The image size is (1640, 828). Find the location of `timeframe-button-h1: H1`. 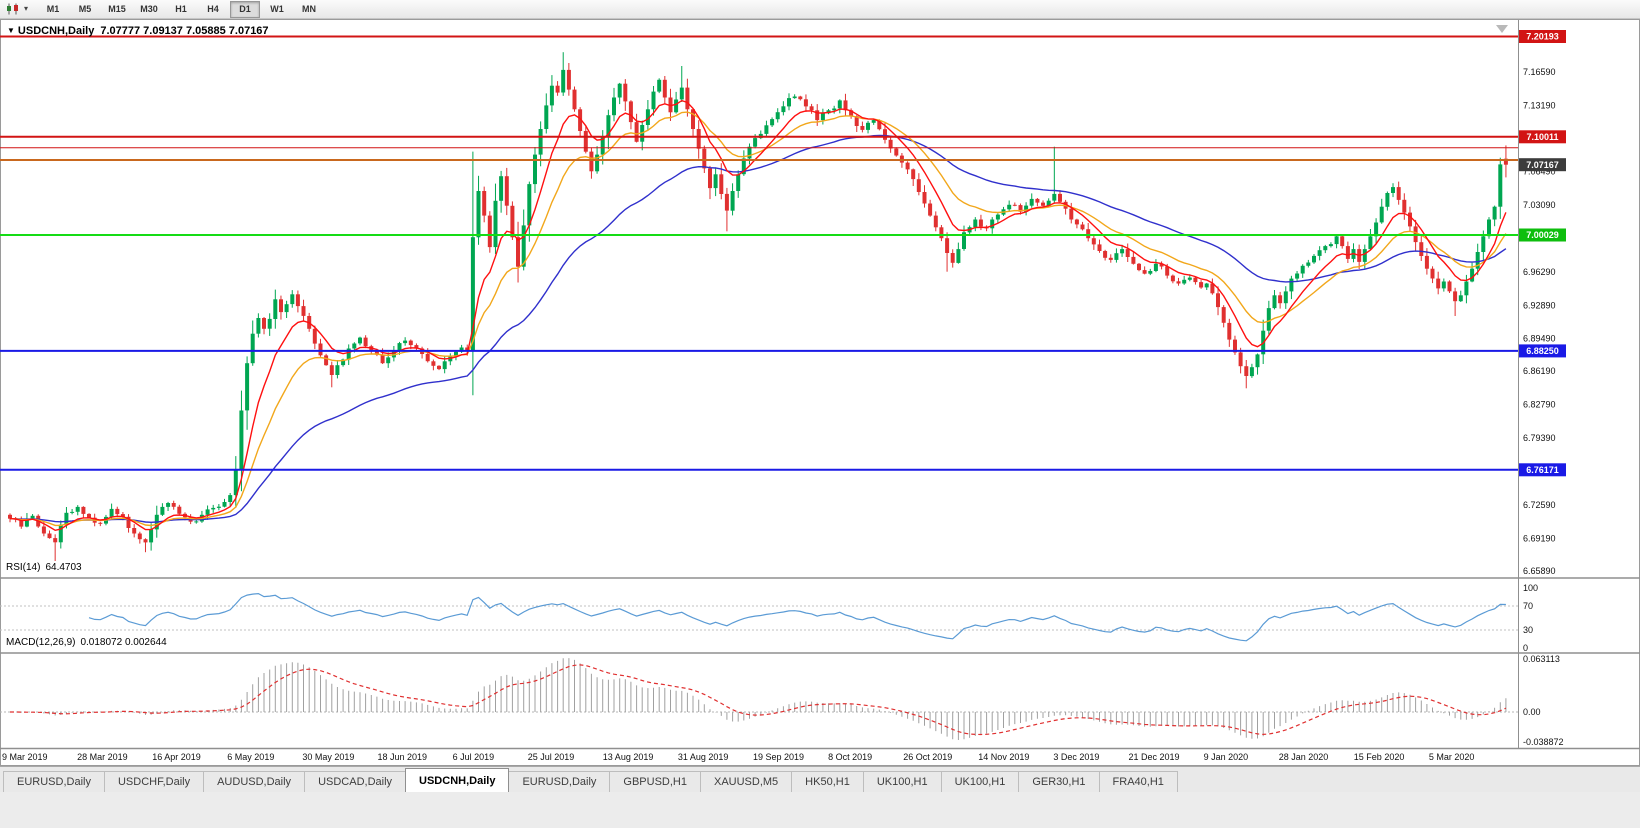

timeframe-button-h1: H1 is located at coordinates (181, 9).